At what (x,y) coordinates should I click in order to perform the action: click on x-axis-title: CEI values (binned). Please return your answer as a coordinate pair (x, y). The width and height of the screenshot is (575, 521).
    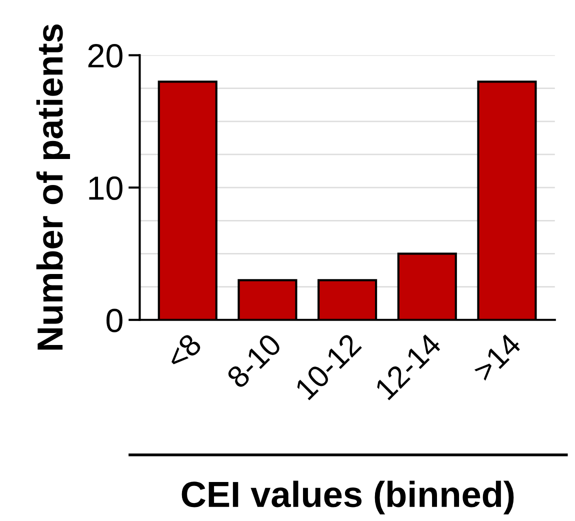
    Looking at the image, I should click on (348, 497).